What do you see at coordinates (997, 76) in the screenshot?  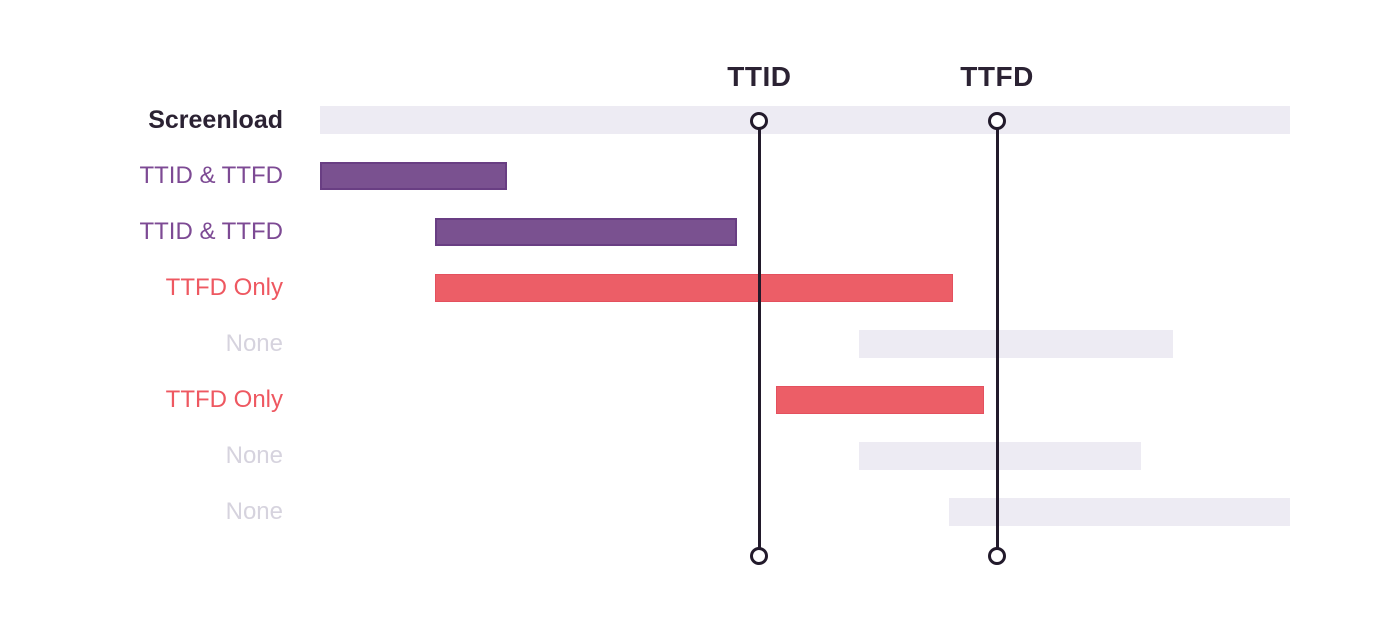 I see `marker-label: TTFD` at bounding box center [997, 76].